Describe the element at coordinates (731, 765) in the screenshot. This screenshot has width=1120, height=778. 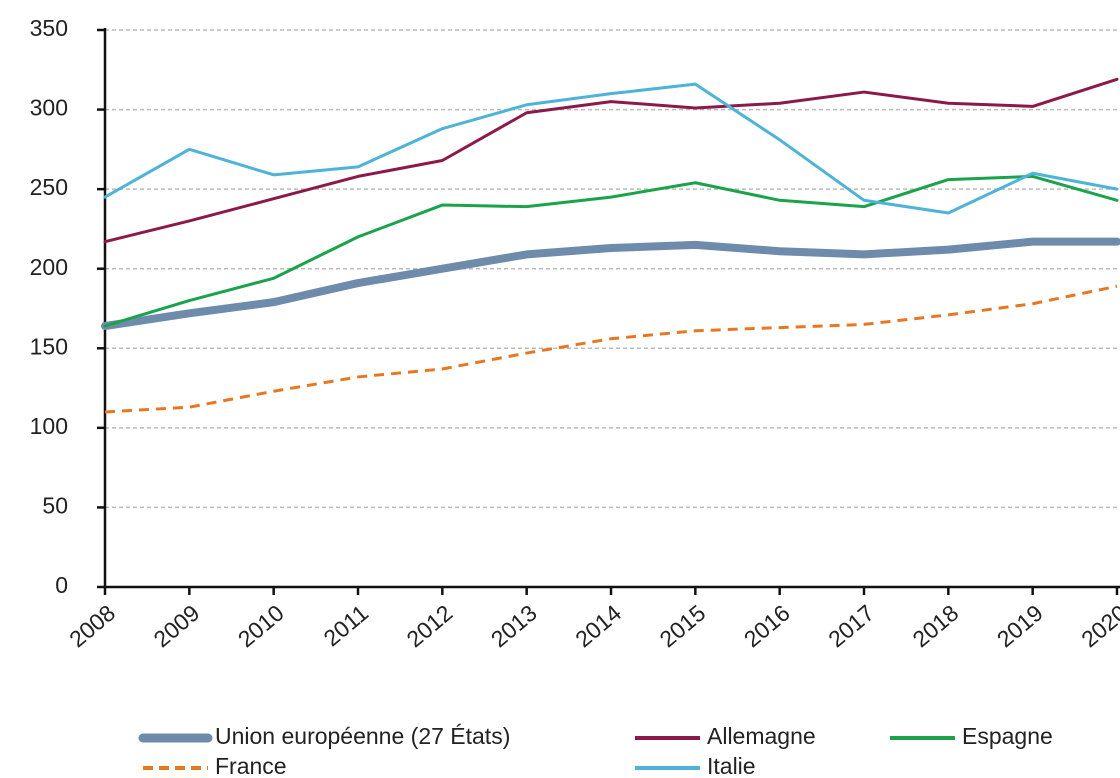
I see `legend-label: Italie` at that location.